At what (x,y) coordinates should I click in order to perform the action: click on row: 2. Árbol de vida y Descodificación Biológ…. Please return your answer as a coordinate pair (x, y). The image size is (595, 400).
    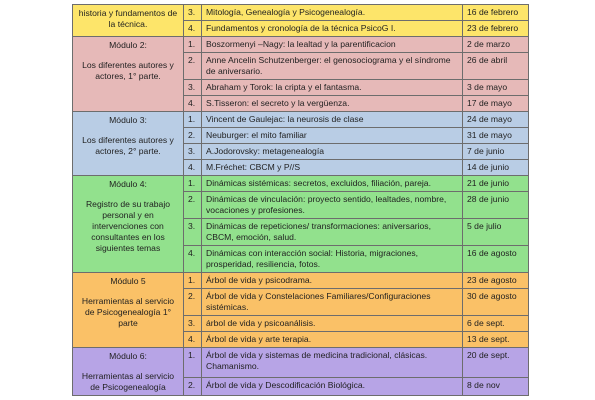
    Looking at the image, I should click on (300, 386).